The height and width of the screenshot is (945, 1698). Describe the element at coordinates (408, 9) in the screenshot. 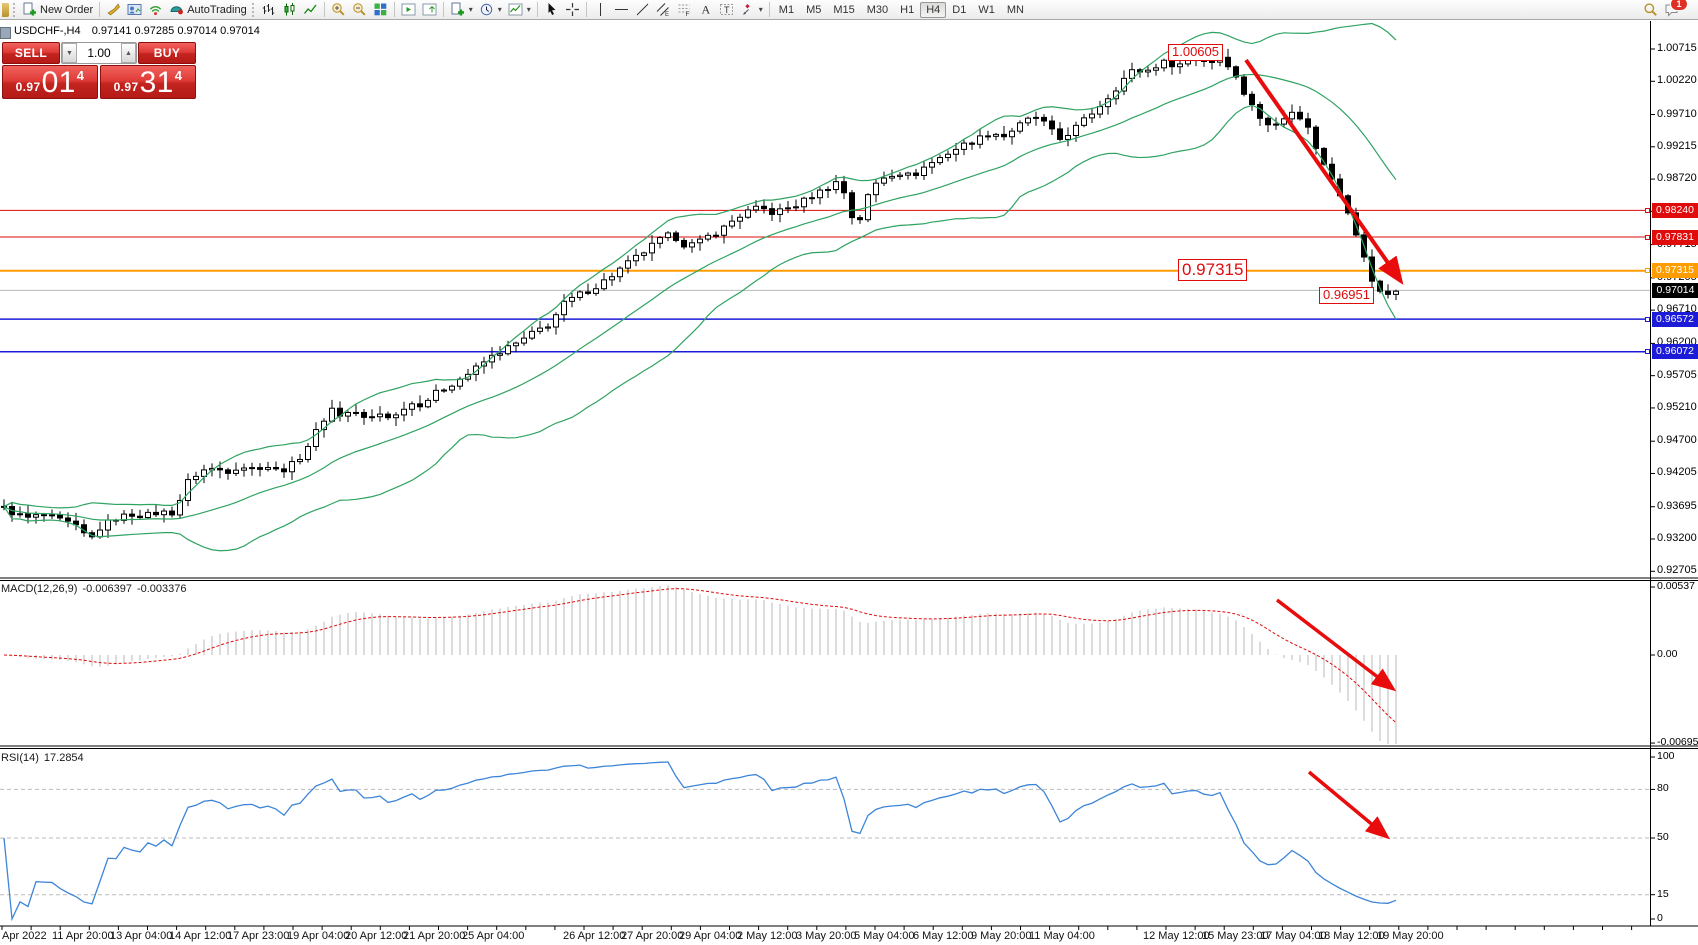

I see `autoscroll-icon` at that location.